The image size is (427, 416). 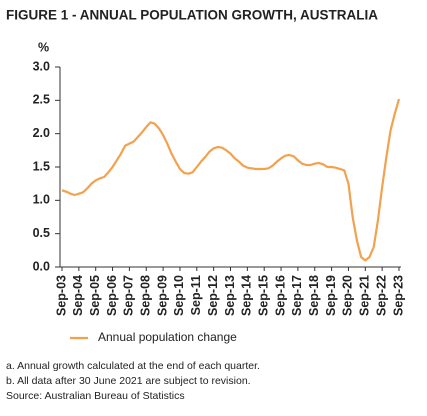 I want to click on x-tick-label: Sep-21, so click(x=365, y=295).